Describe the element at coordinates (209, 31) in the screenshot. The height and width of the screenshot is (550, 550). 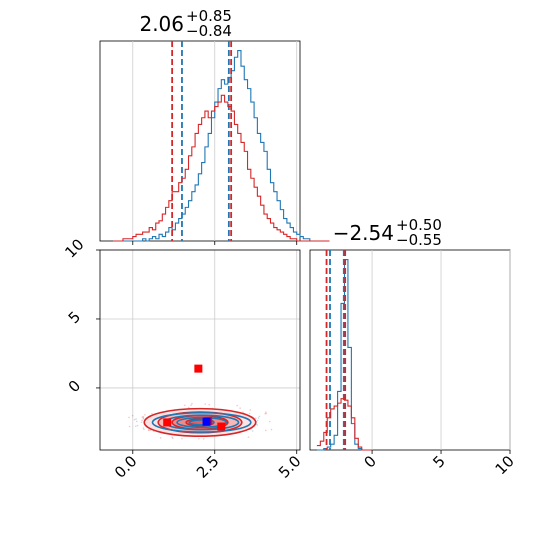
I see `param1-title-lower: −0.84` at that location.